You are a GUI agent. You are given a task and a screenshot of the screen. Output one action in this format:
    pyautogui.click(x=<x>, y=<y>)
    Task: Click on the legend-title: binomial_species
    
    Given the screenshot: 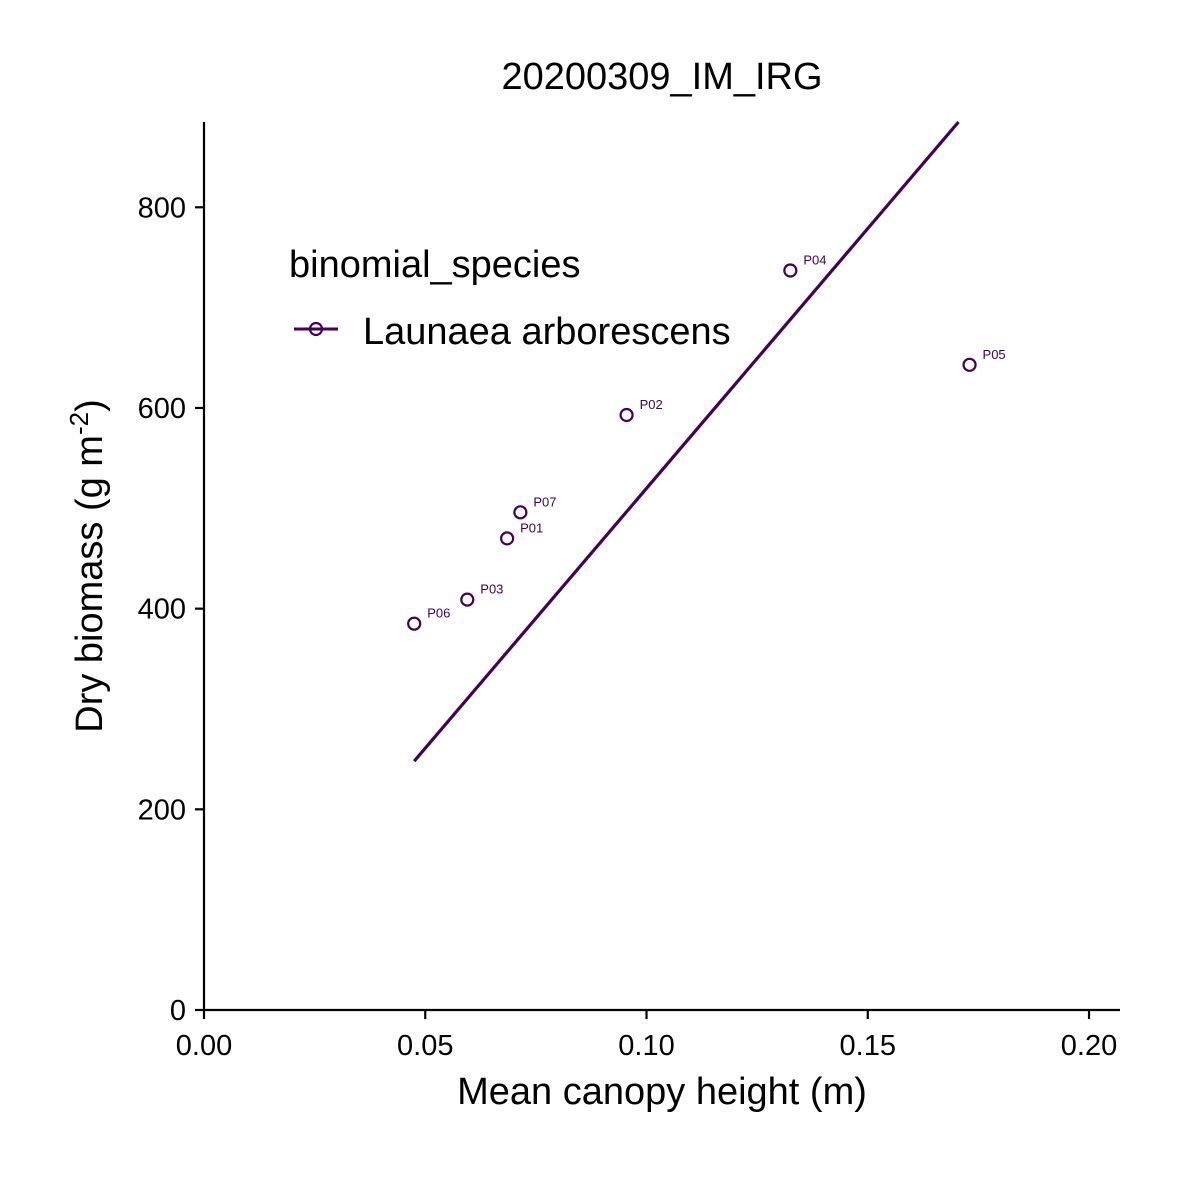 What is the action you would take?
    pyautogui.click(x=435, y=265)
    